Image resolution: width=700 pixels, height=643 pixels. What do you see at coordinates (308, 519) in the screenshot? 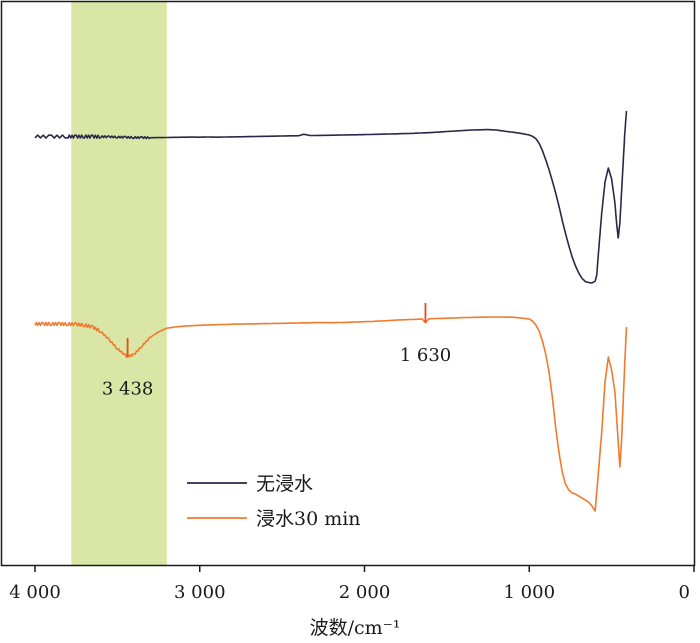
I see `legend-label-1: 浸水30 min` at bounding box center [308, 519].